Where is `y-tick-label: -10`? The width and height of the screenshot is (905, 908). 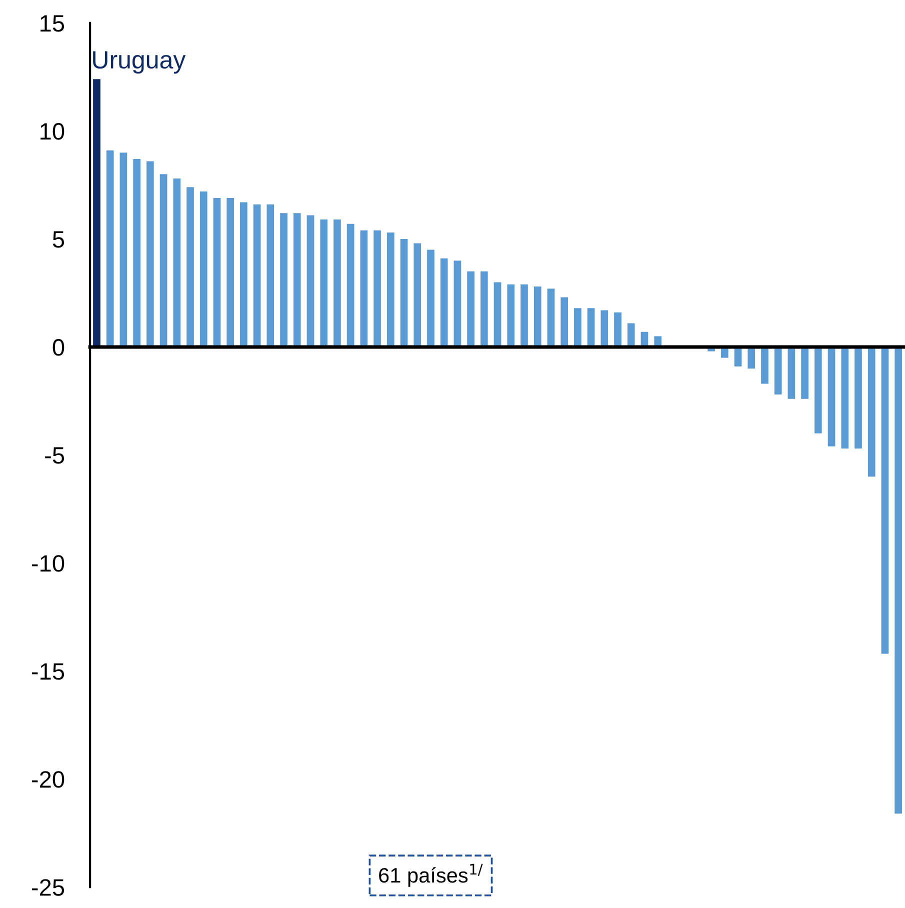 y-tick-label: -10 is located at coordinates (48, 563).